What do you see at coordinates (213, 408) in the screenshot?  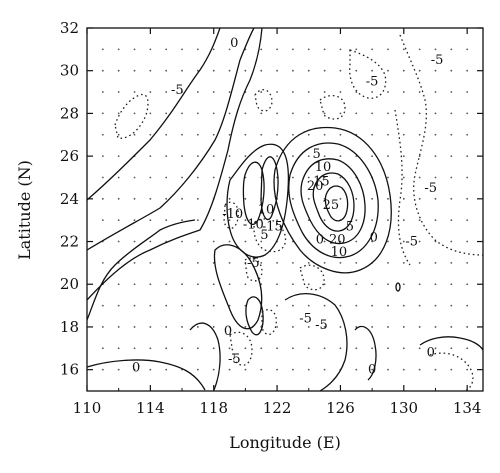 I see `x-tick-label: 118` at bounding box center [213, 408].